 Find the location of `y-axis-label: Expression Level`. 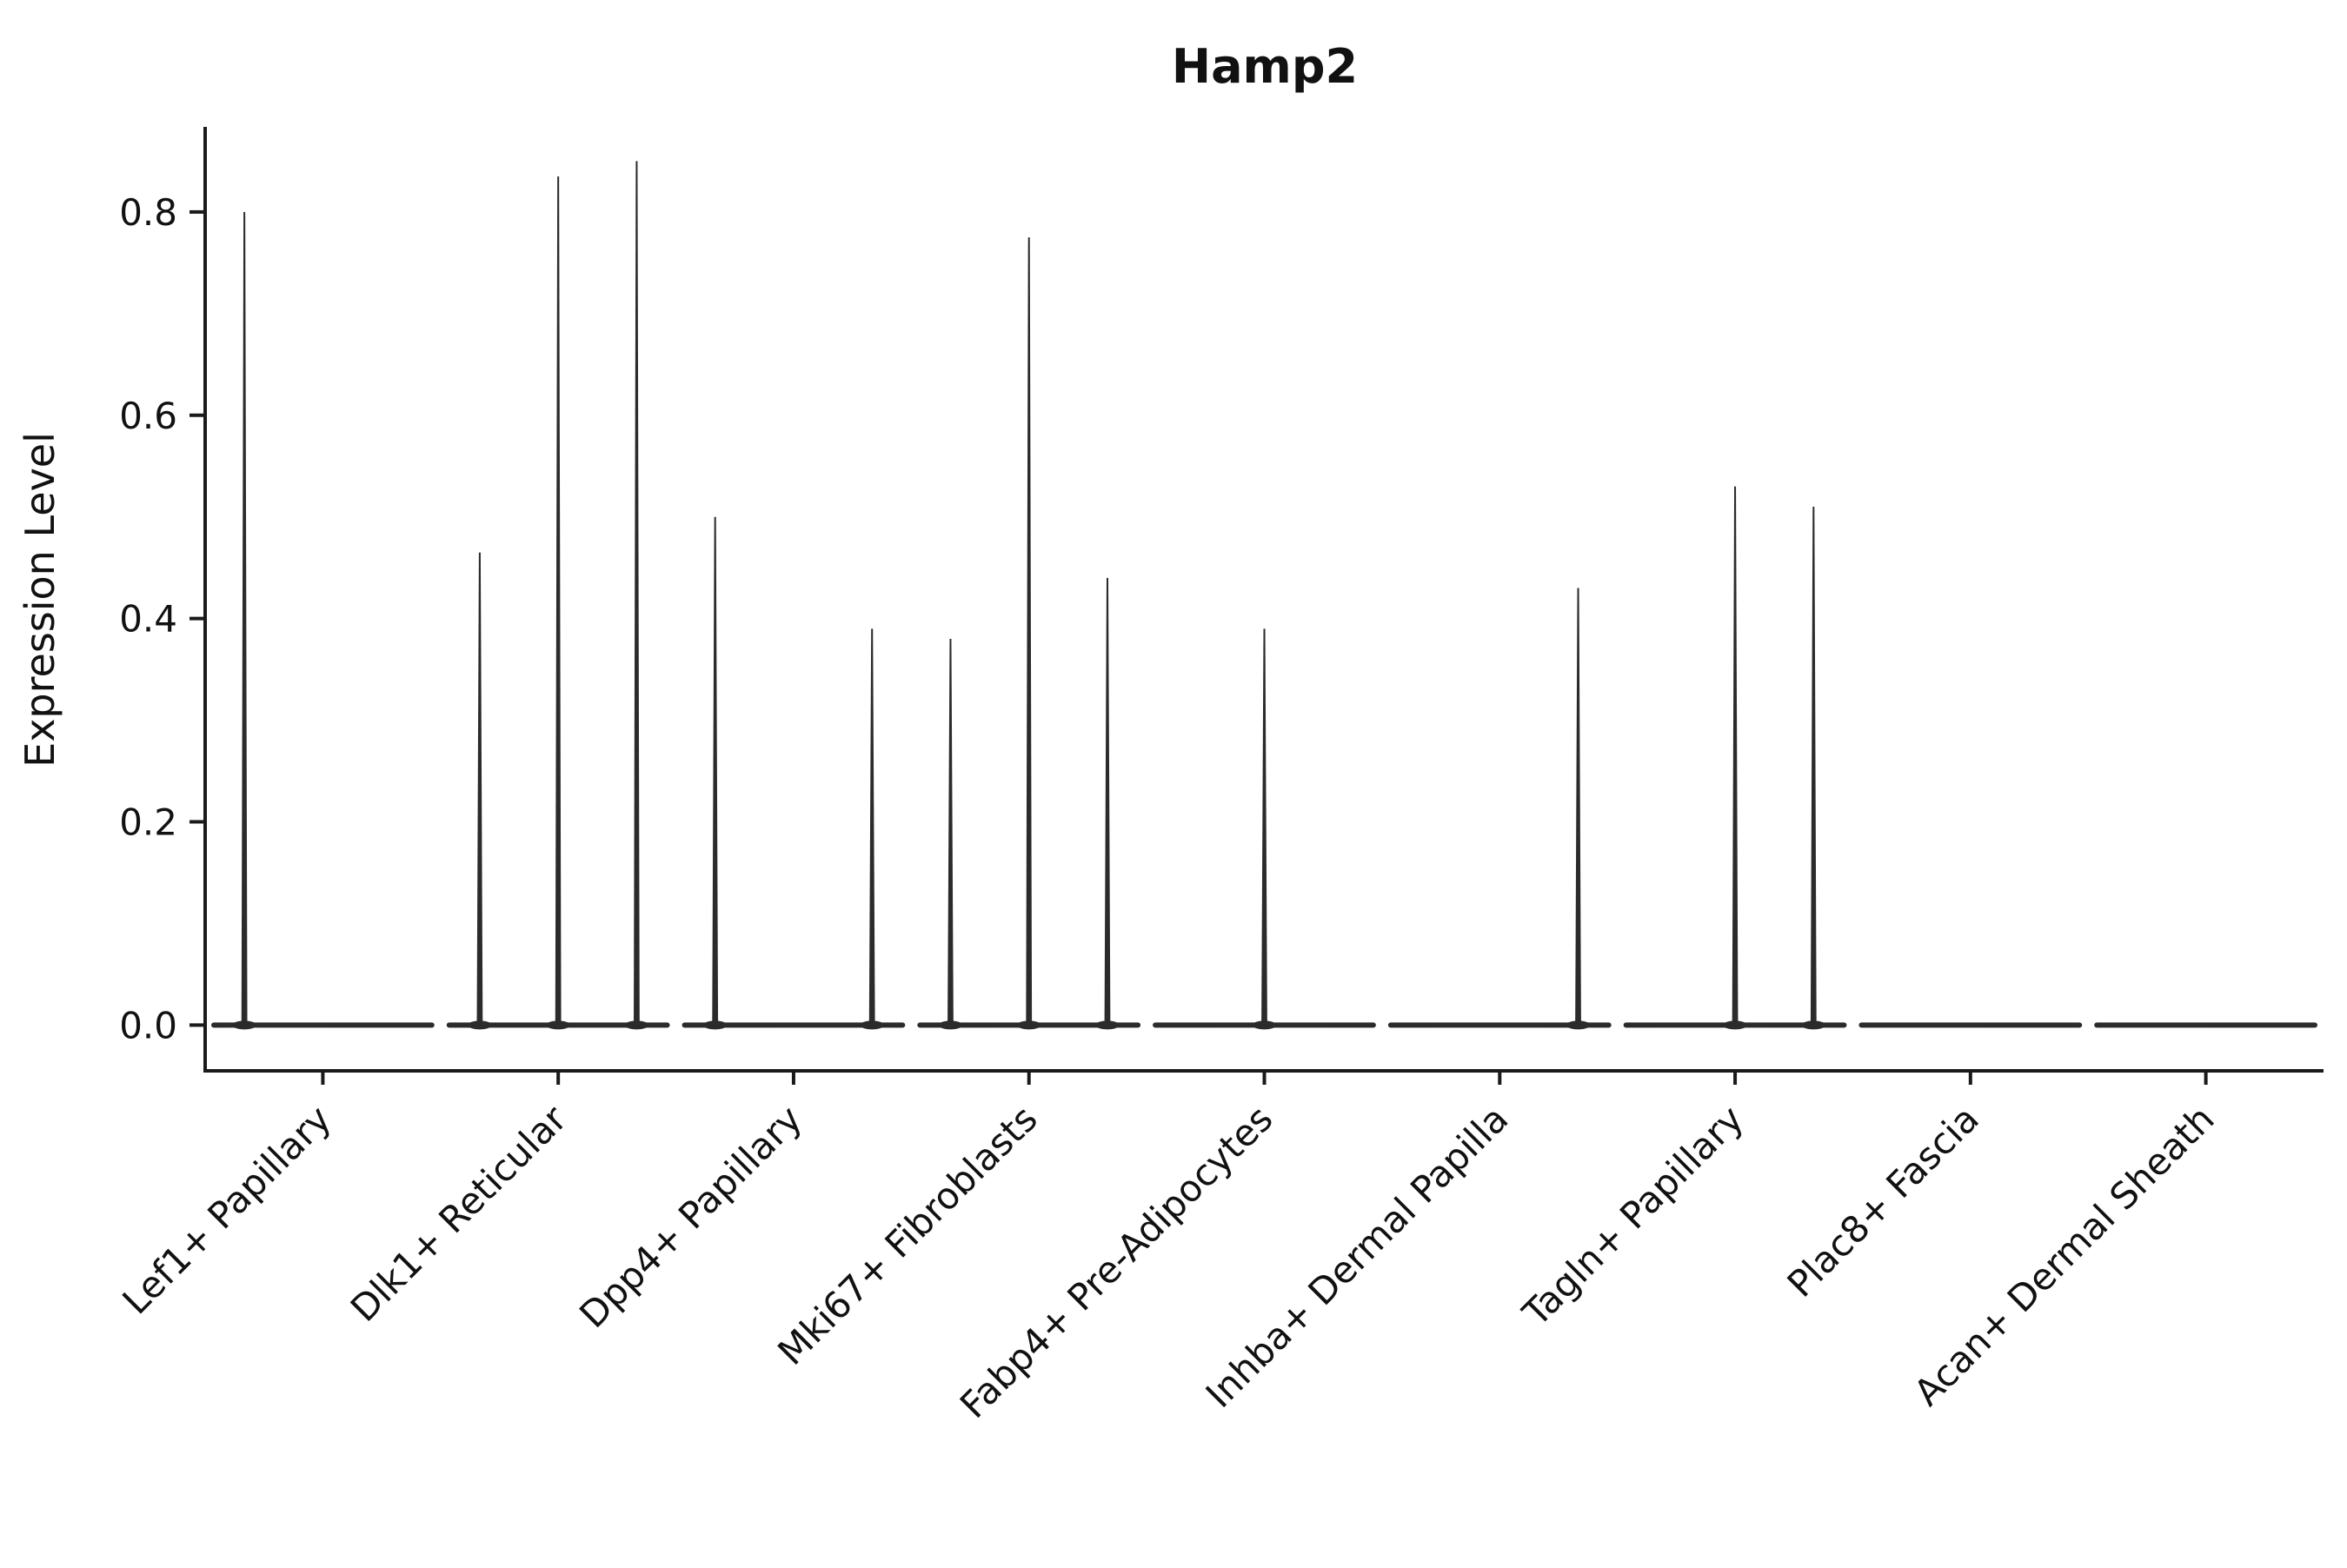

y-axis-label: Expression Level is located at coordinates (40, 599).